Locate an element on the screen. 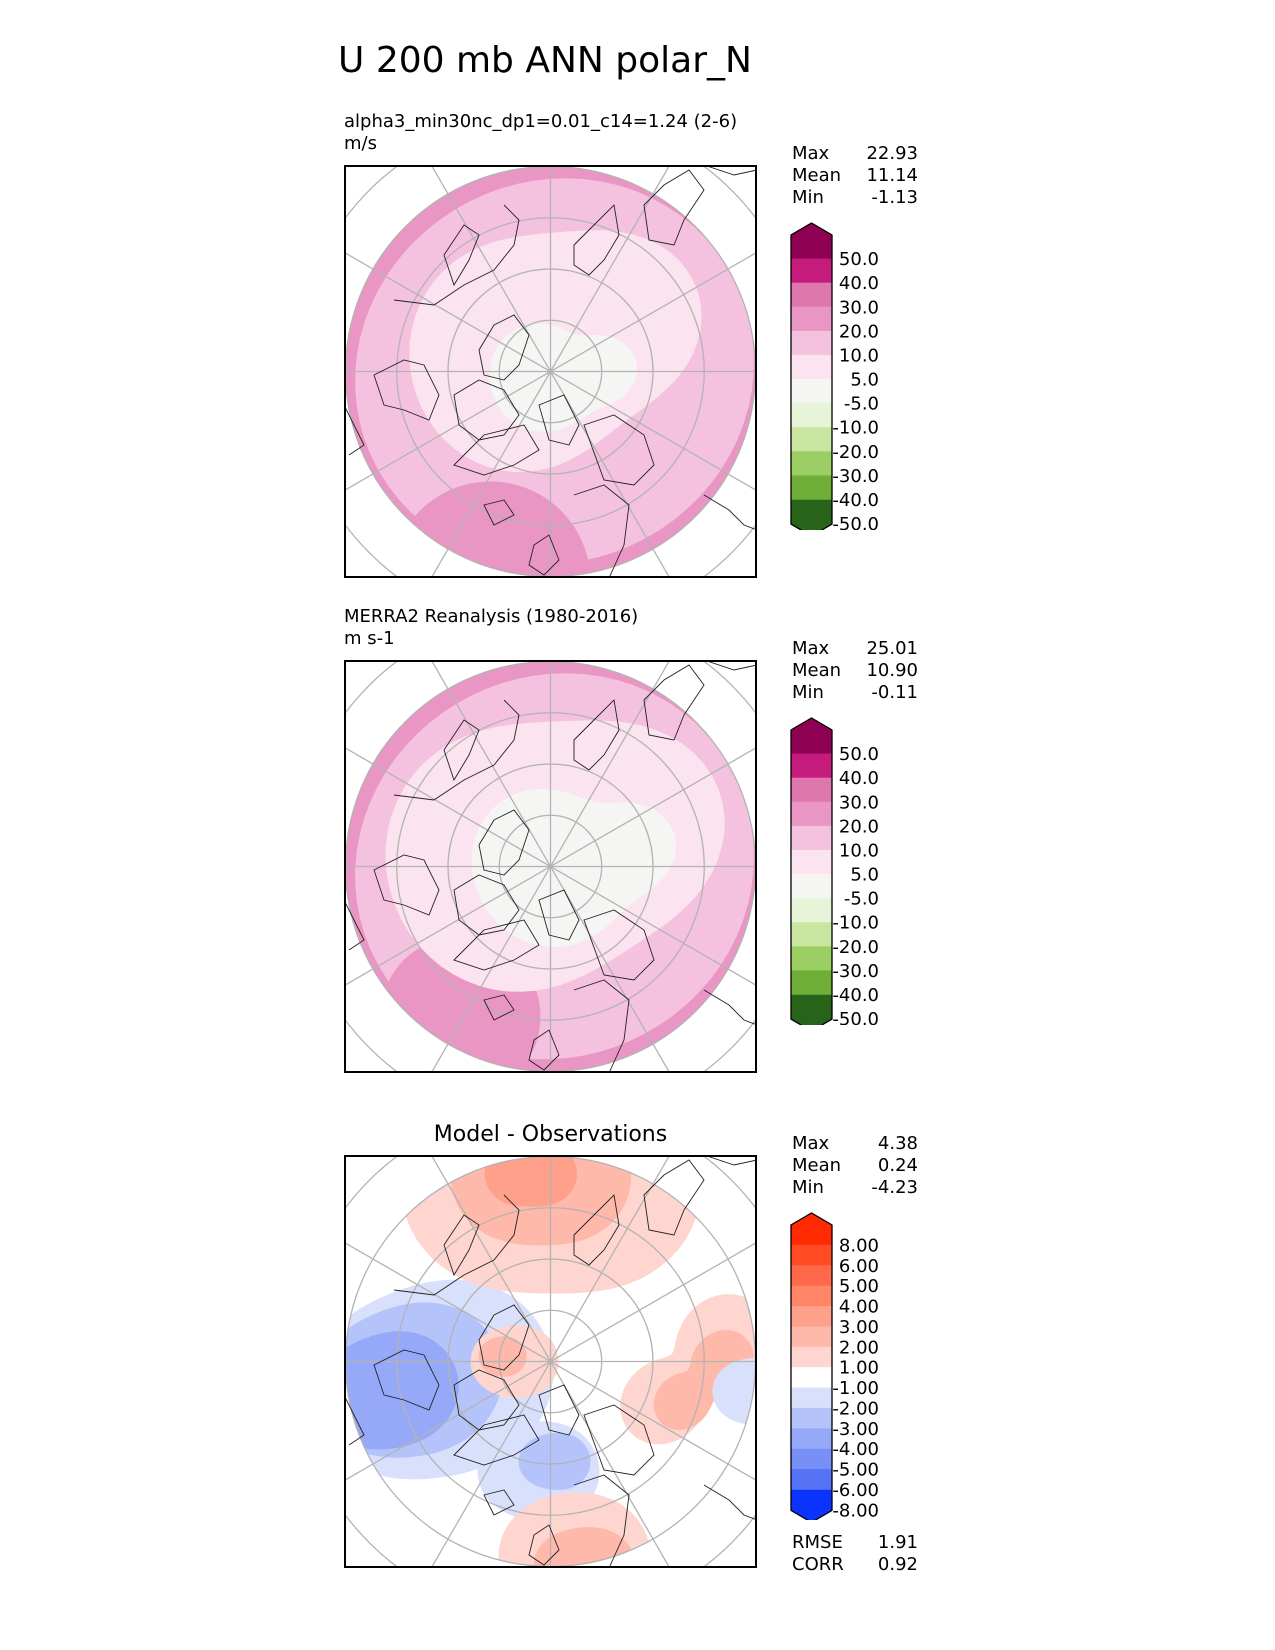  stat-min: Min -4.23 is located at coordinates (855, 1188).